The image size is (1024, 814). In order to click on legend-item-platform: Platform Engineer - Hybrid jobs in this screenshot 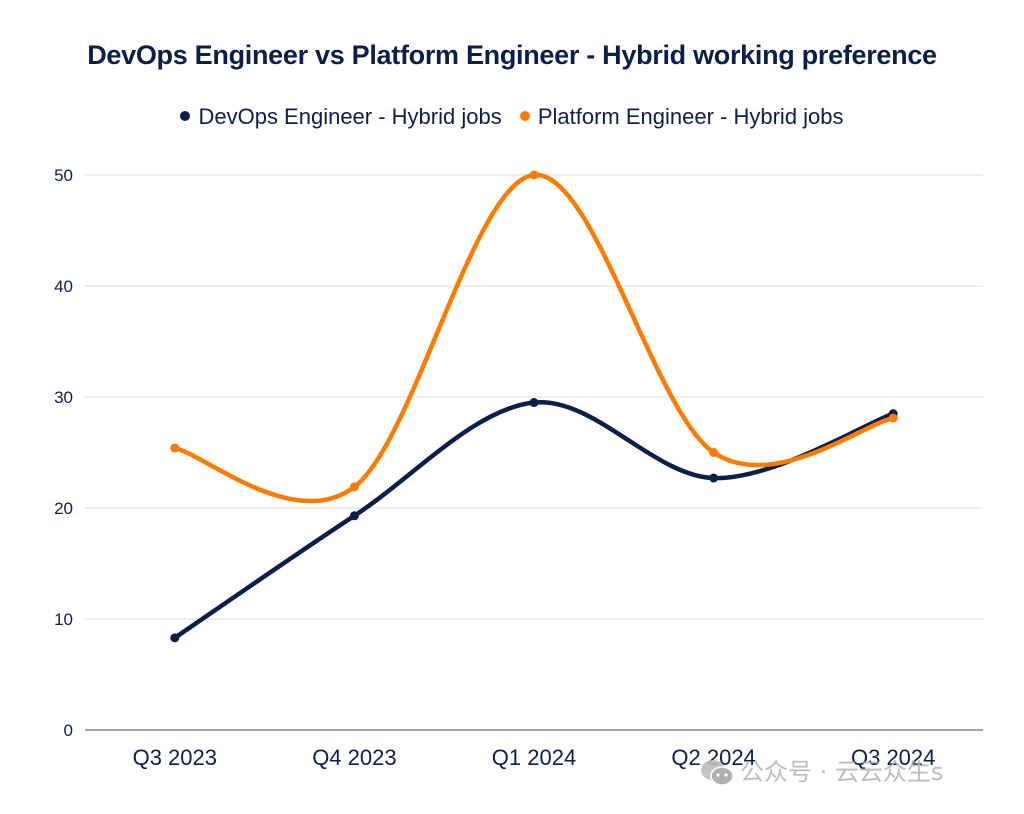, I will do `click(681, 117)`.